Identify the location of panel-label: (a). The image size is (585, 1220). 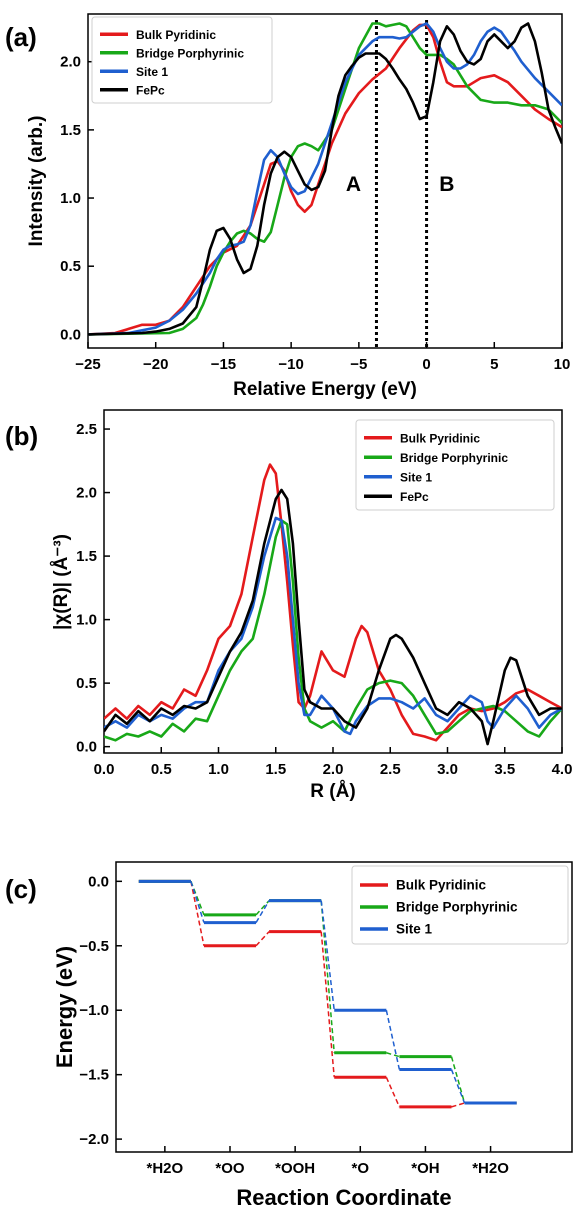
(21, 37).